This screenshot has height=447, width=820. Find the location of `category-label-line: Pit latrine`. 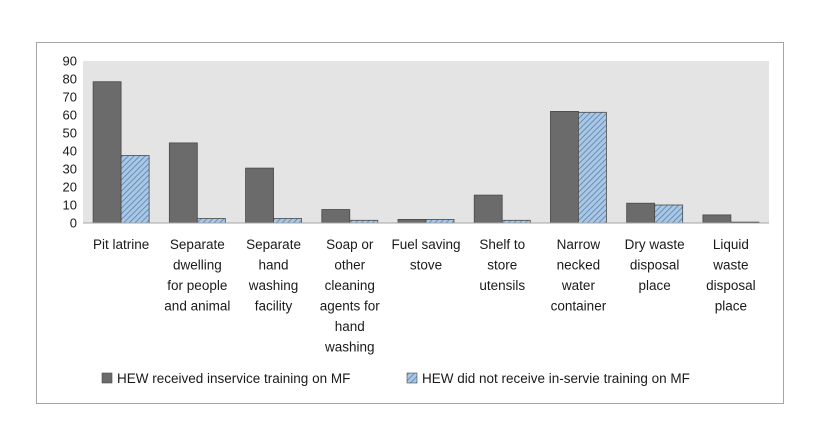

category-label-line: Pit latrine is located at coordinates (121, 244).